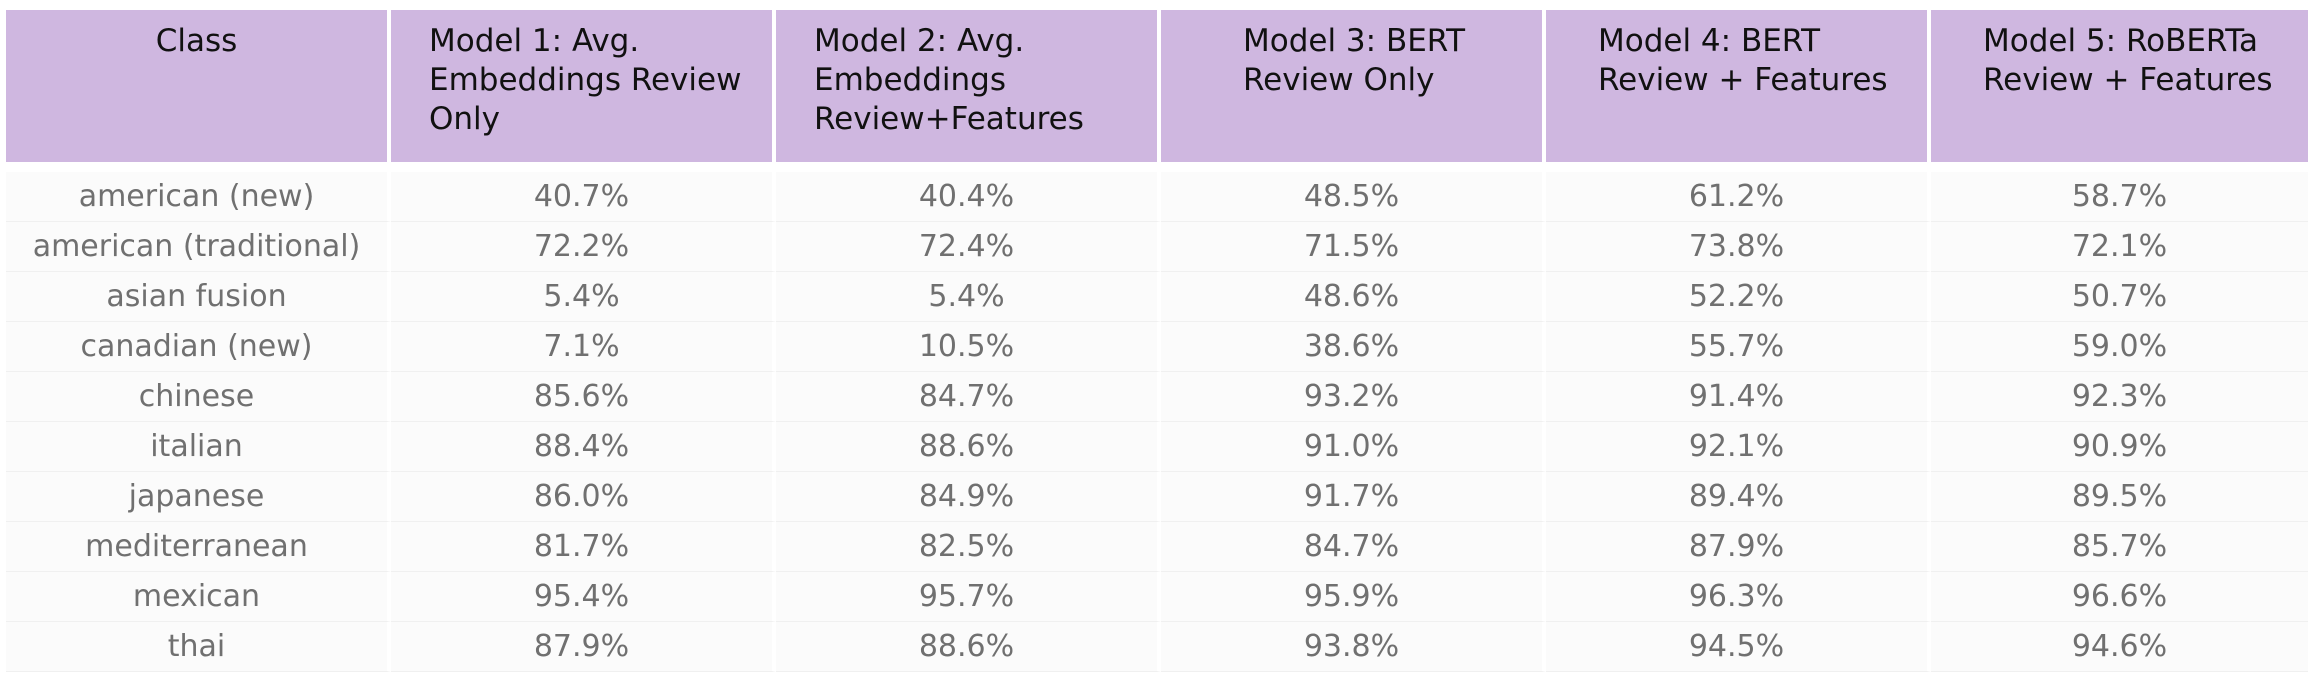 The width and height of the screenshot is (2320, 690). What do you see at coordinates (1353, 397) in the screenshot?
I see `model-3-cell: 93.2%` at bounding box center [1353, 397].